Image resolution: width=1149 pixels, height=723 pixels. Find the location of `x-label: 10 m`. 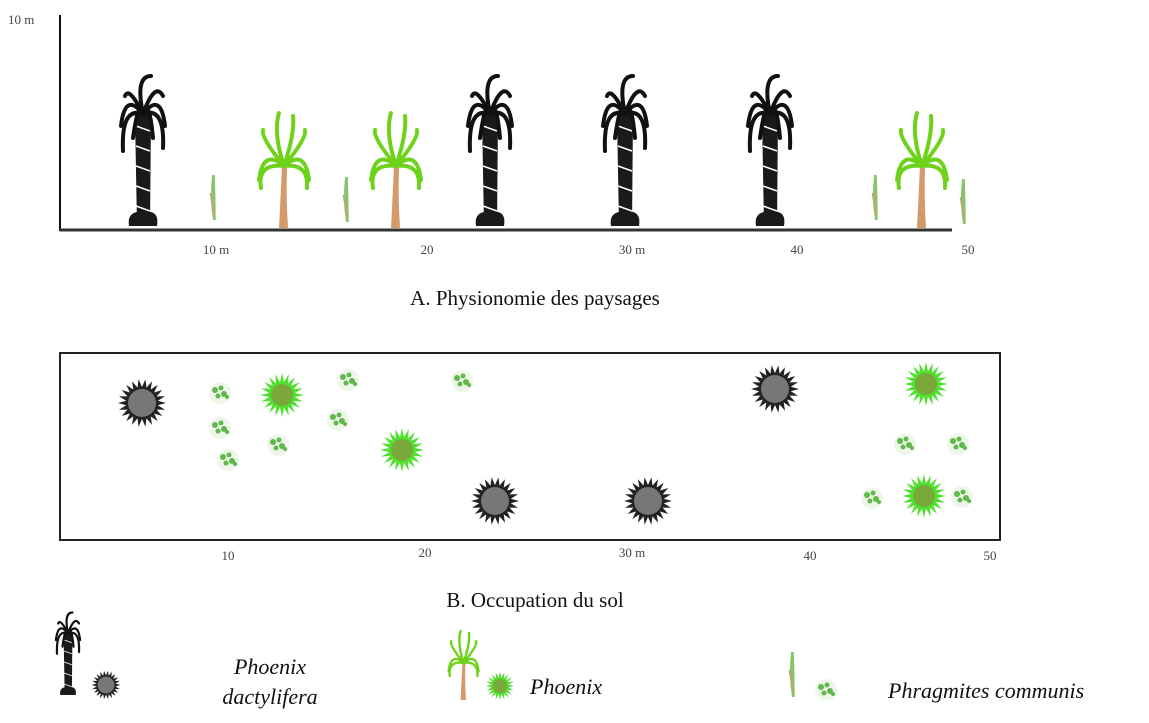

x-label: 10 m is located at coordinates (216, 249).